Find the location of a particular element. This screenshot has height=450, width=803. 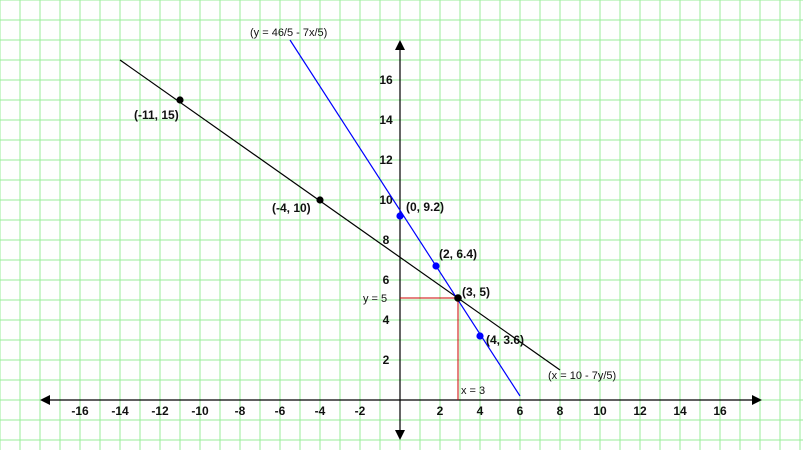

y-tick-label: 4 is located at coordinates (386, 320).